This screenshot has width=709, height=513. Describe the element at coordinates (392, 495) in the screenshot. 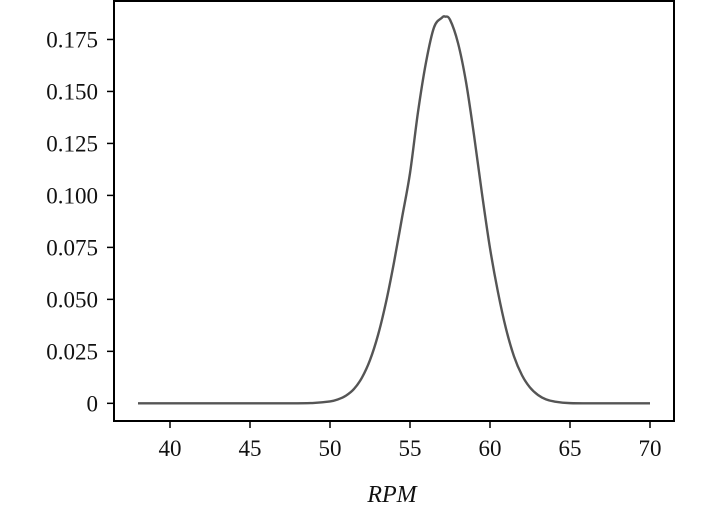

I see `x-axis-title: RPM` at that location.